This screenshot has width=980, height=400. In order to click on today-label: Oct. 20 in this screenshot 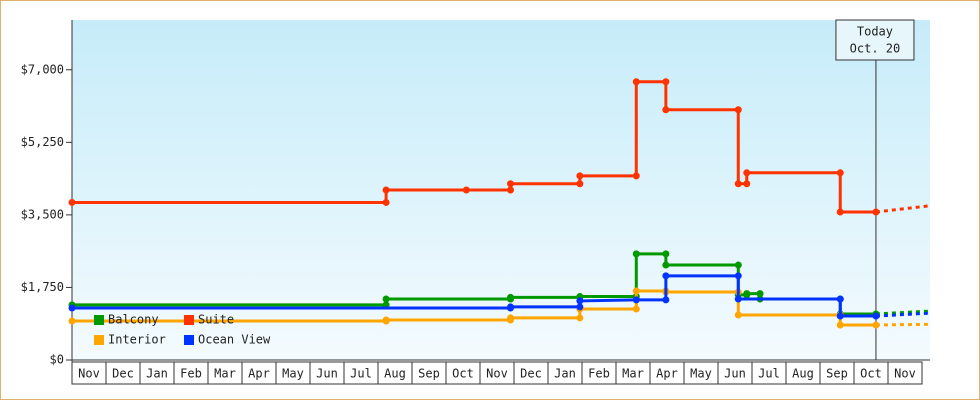, I will do `click(875, 49)`.